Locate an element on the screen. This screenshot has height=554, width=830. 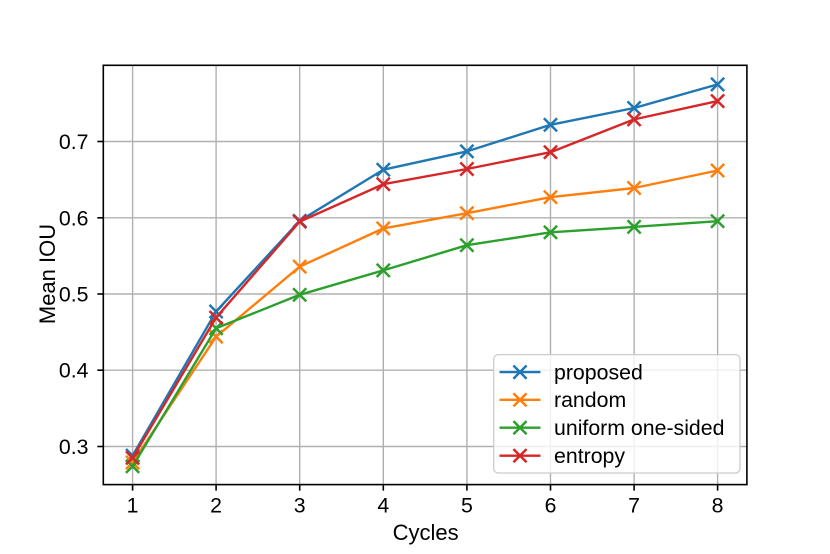
svg-text: 0.3 is located at coordinates (74, 447).